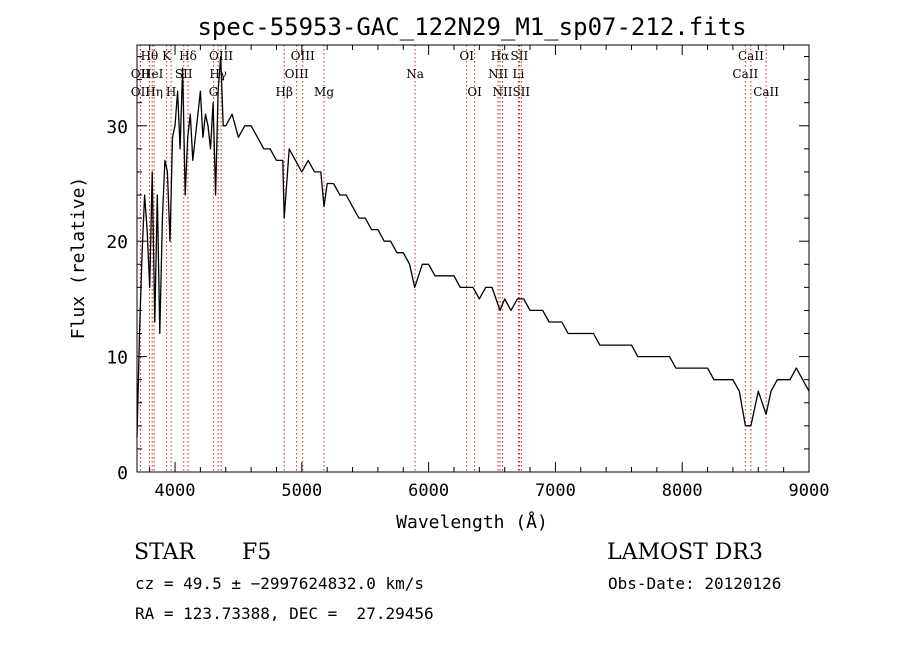  What do you see at coordinates (167, 56) in the screenshot?
I see `line-label: K` at bounding box center [167, 56].